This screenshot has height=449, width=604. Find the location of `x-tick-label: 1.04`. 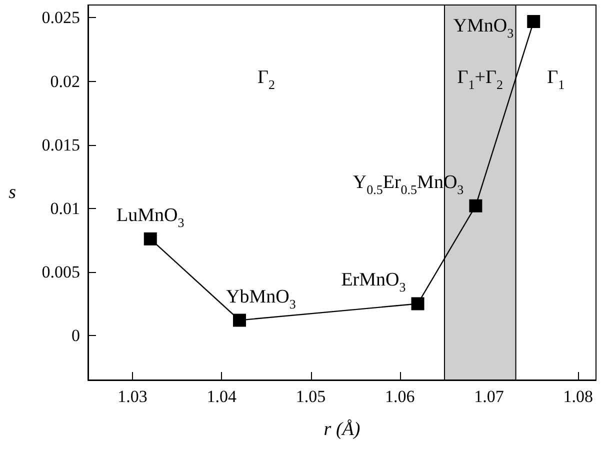

x-tick-label: 1.04 is located at coordinates (222, 396).